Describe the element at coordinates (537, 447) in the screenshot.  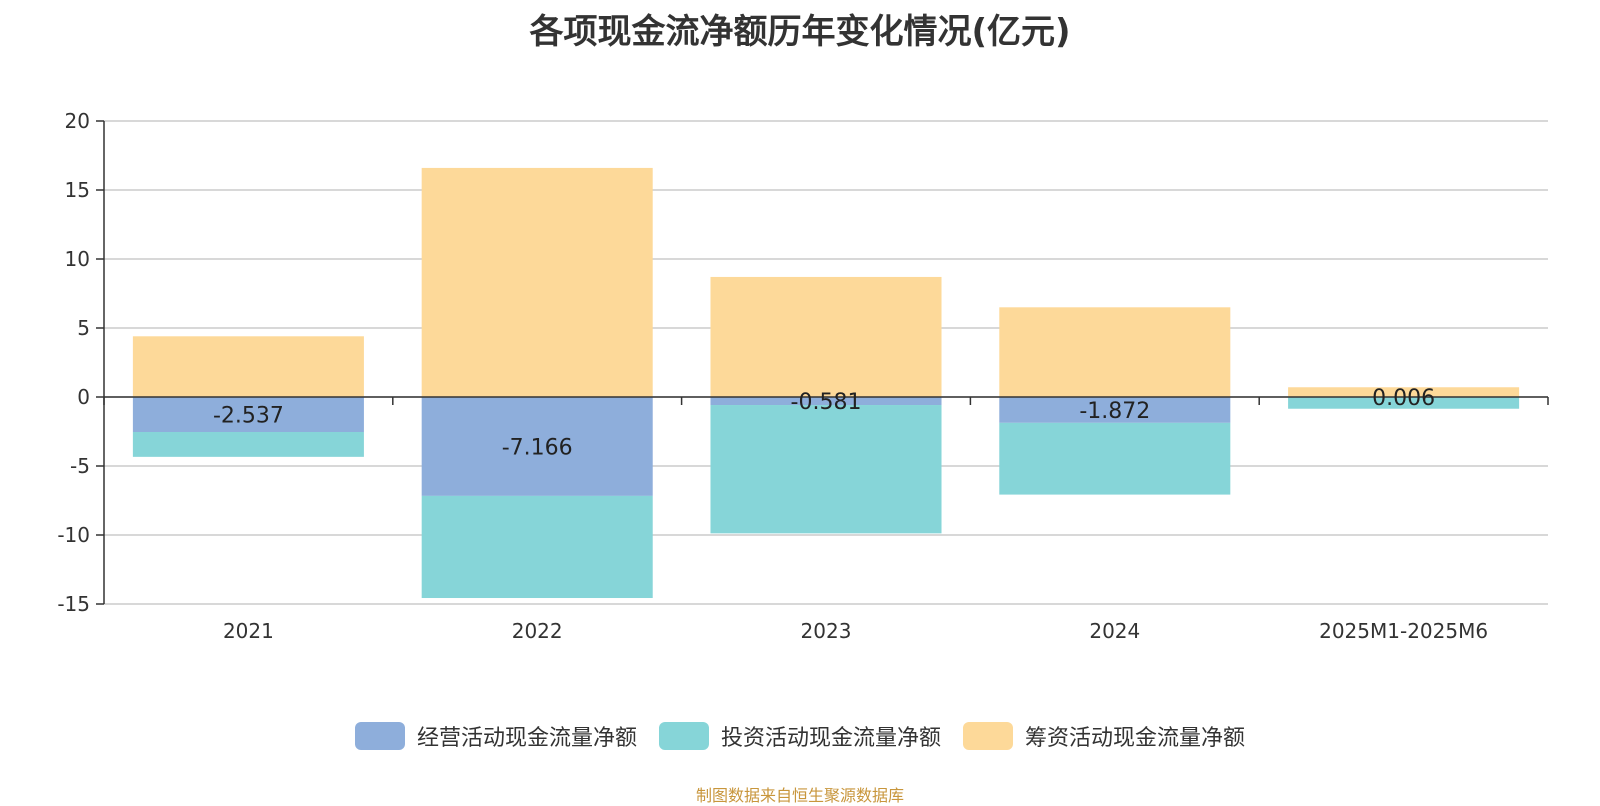
I see `data-label: -7.166` at that location.